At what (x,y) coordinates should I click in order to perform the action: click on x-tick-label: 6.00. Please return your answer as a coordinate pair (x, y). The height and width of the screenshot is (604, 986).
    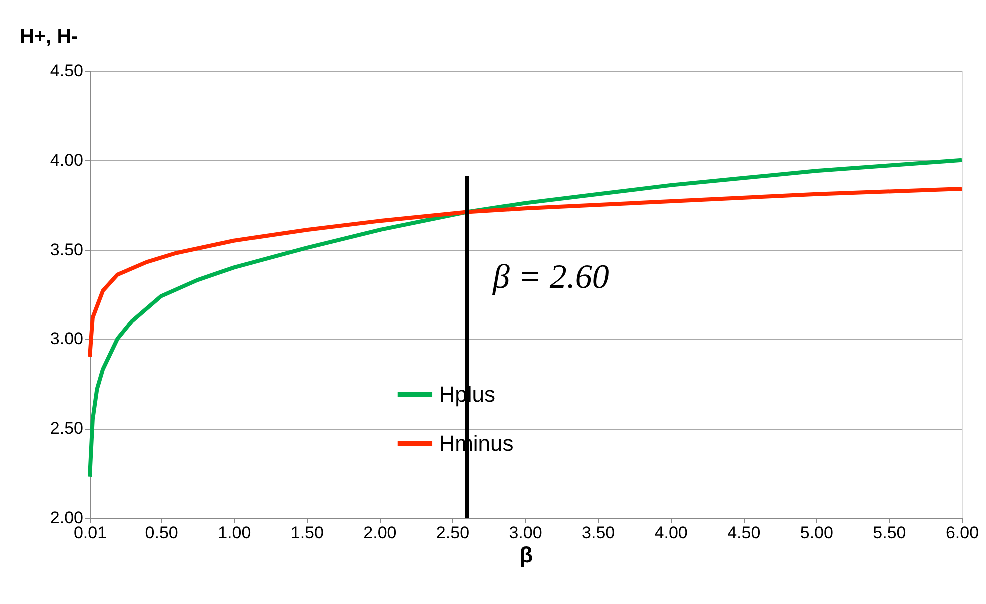
    Looking at the image, I should click on (963, 533).